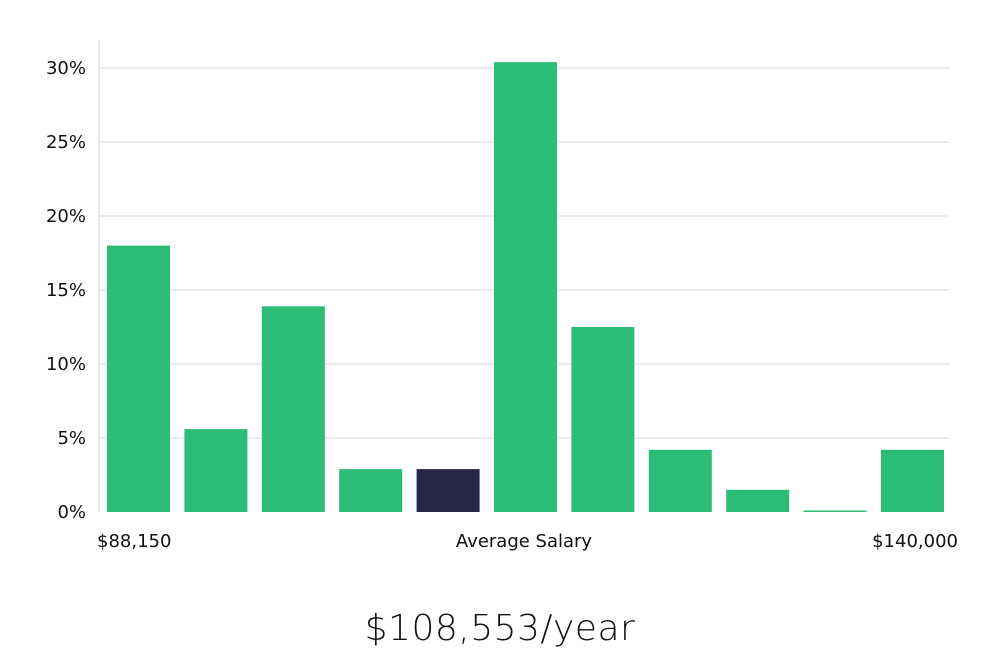 The height and width of the screenshot is (660, 1000). I want to click on y-tick-label: 30%, so click(66, 68).